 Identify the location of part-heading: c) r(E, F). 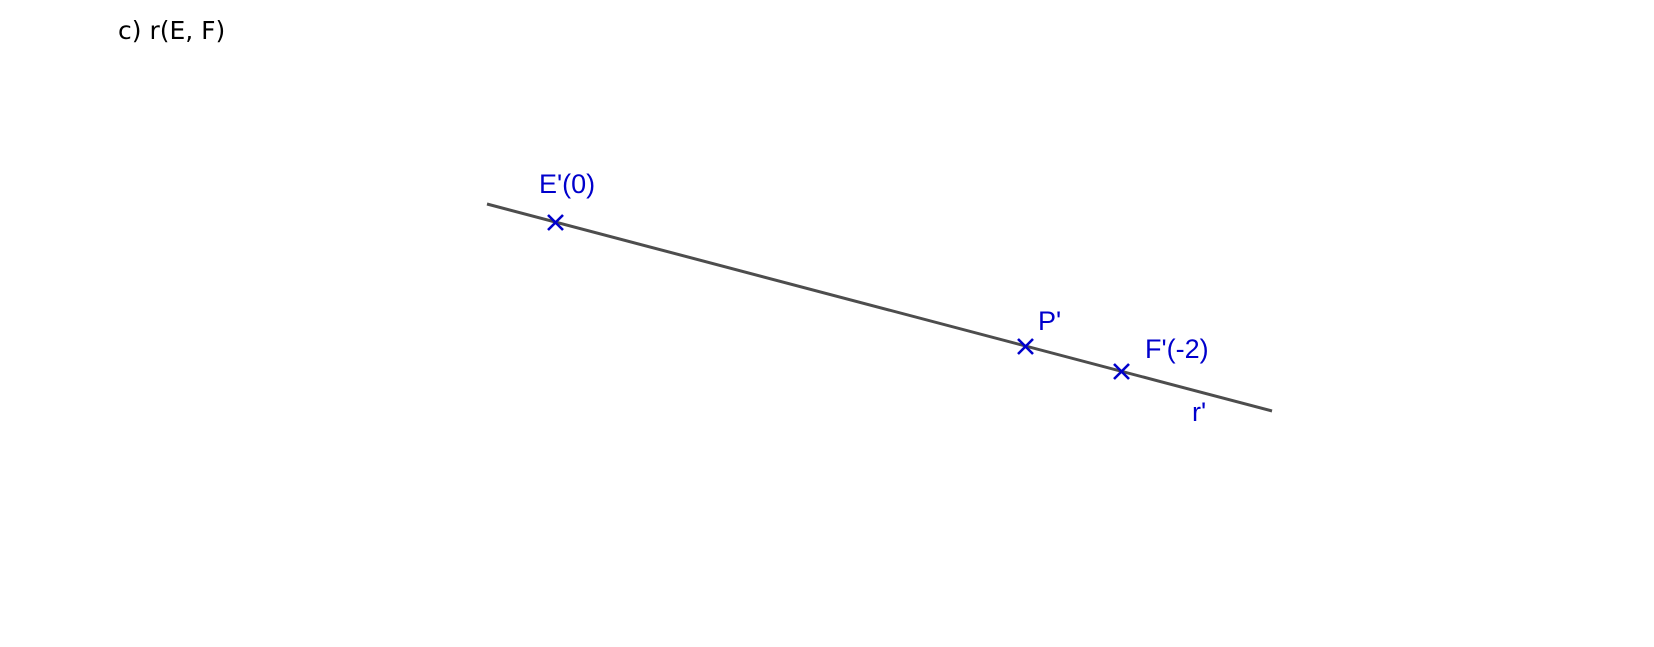
(172, 30).